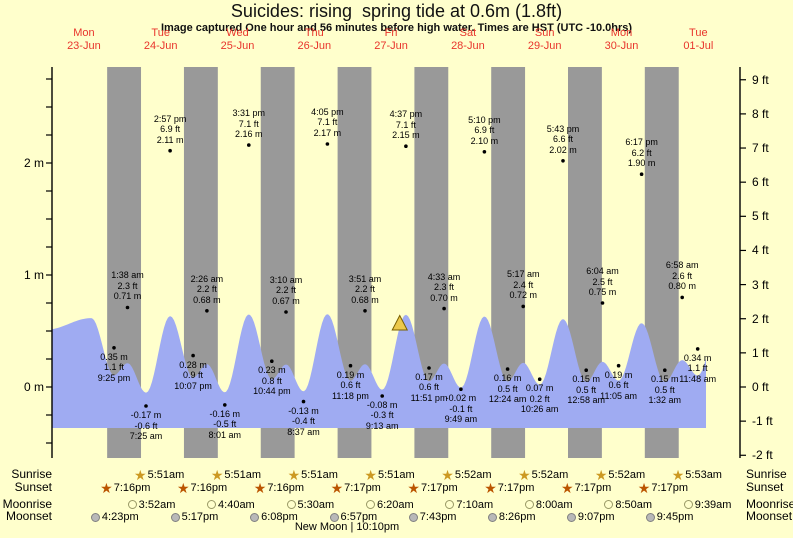 The image size is (793, 538). I want to click on tide-label-line: 2.5 ft, so click(602, 281).